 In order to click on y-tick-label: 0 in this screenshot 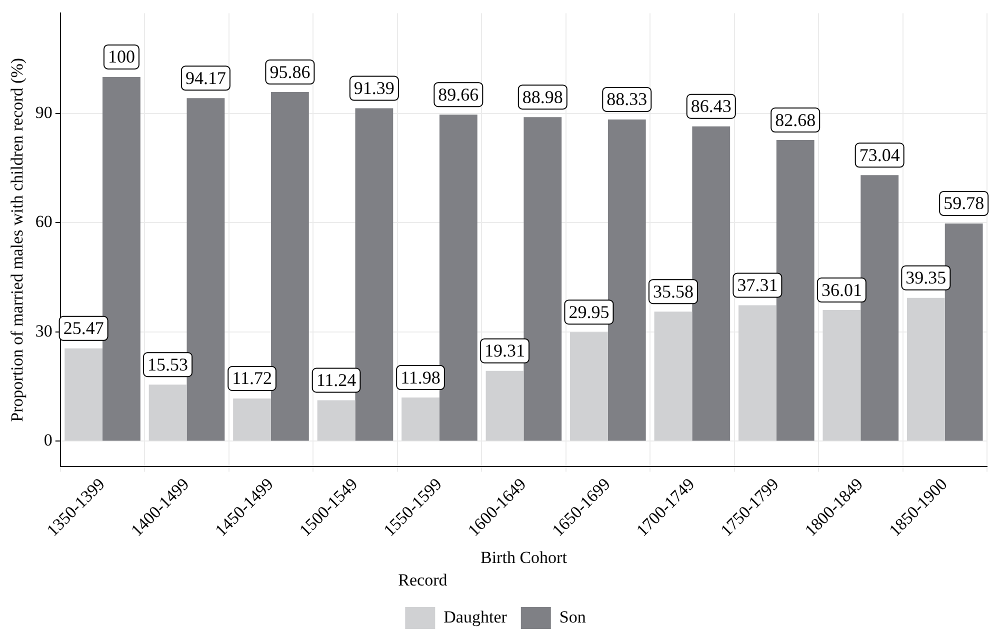, I will do `click(48, 440)`.